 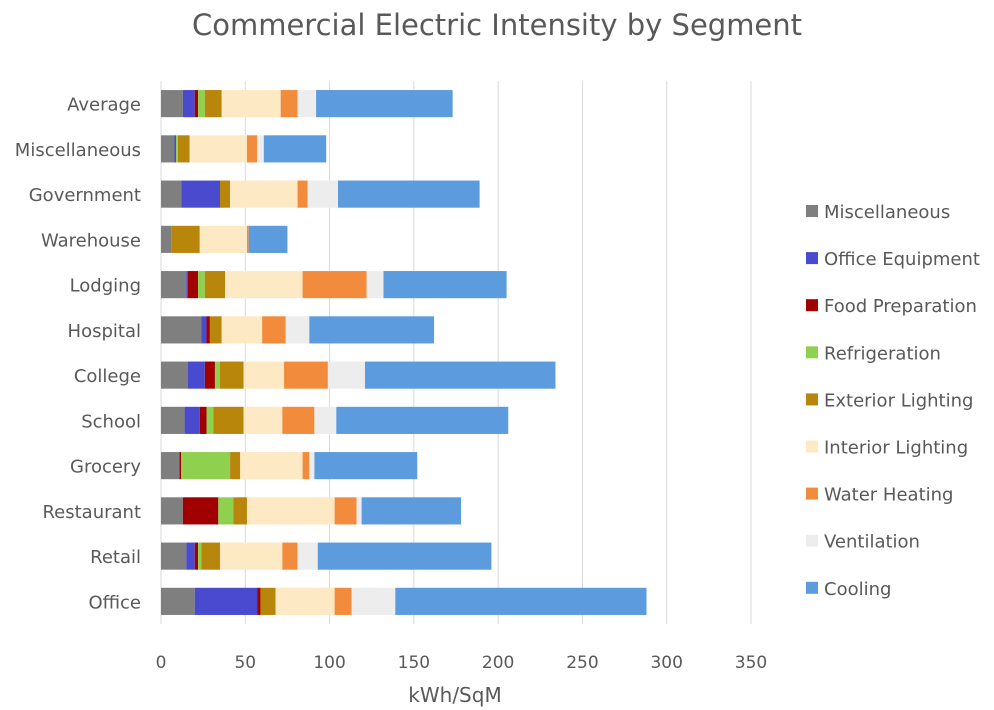 I want to click on x-tick-label: 250, so click(x=582, y=663).